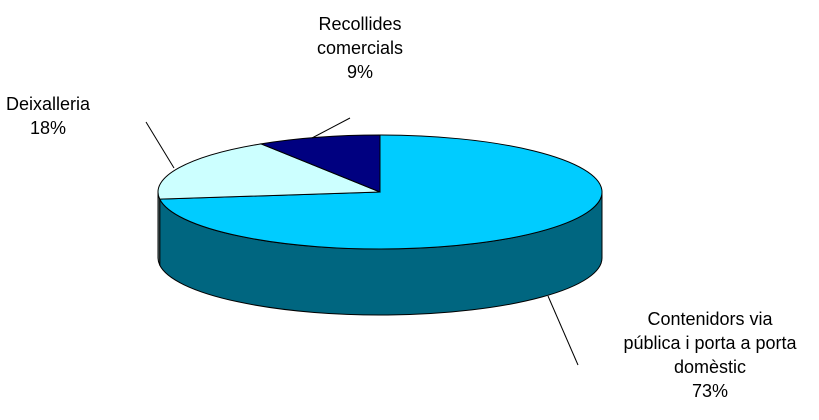 The height and width of the screenshot is (420, 819). I want to click on slice-name-line: comercials, so click(360, 48).